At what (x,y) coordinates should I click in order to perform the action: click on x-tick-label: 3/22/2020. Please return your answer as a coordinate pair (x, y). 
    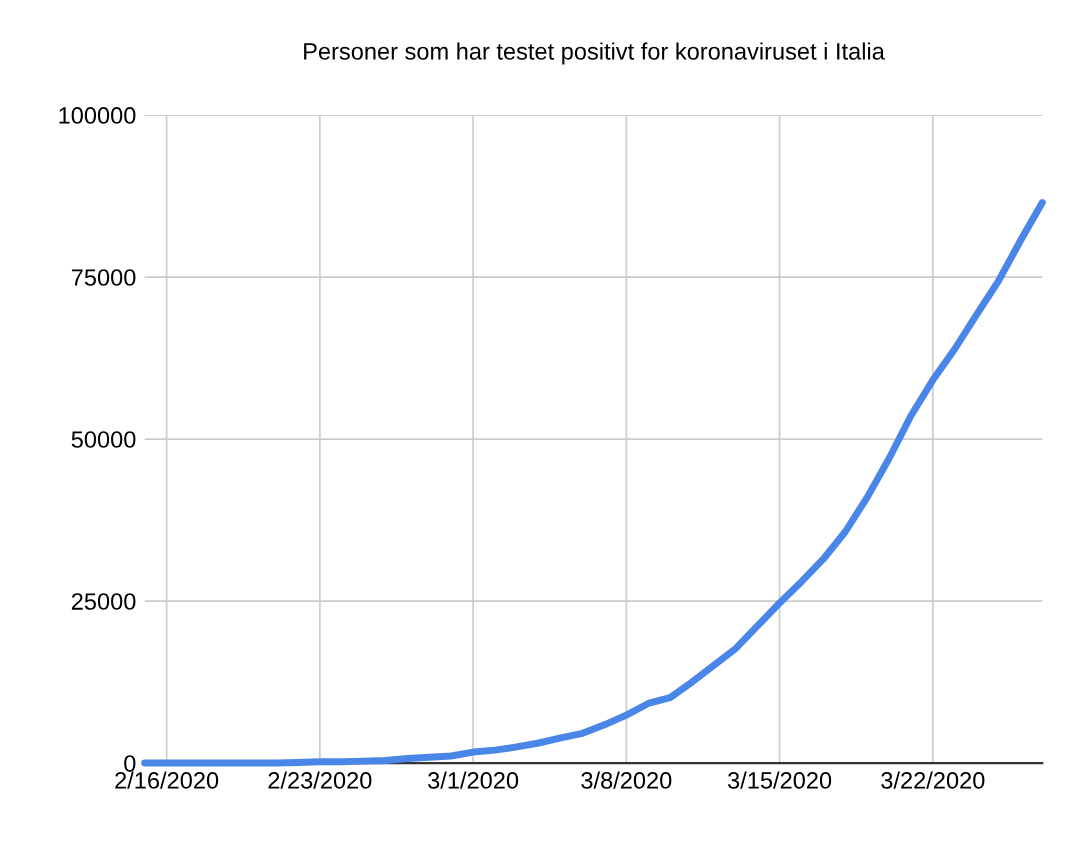
    Looking at the image, I should click on (933, 780).